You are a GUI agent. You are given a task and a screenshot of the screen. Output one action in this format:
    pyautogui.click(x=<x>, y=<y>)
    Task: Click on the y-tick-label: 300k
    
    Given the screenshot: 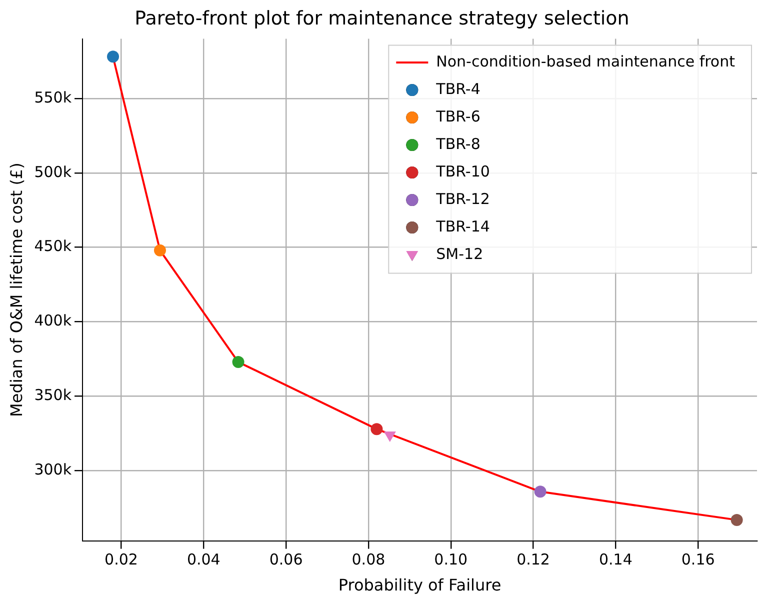 What is the action you would take?
    pyautogui.click(x=53, y=469)
    